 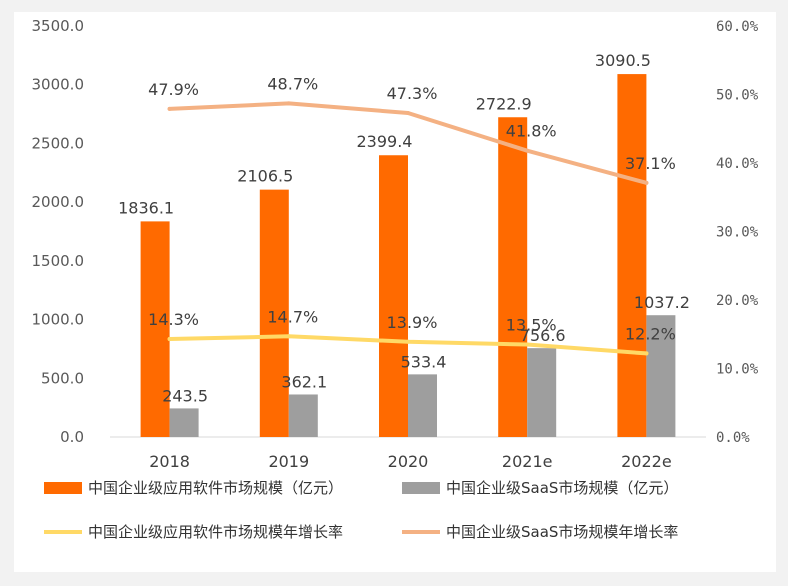 What do you see at coordinates (623, 60) in the screenshot?
I see `bar-data-label: 3090.5` at bounding box center [623, 60].